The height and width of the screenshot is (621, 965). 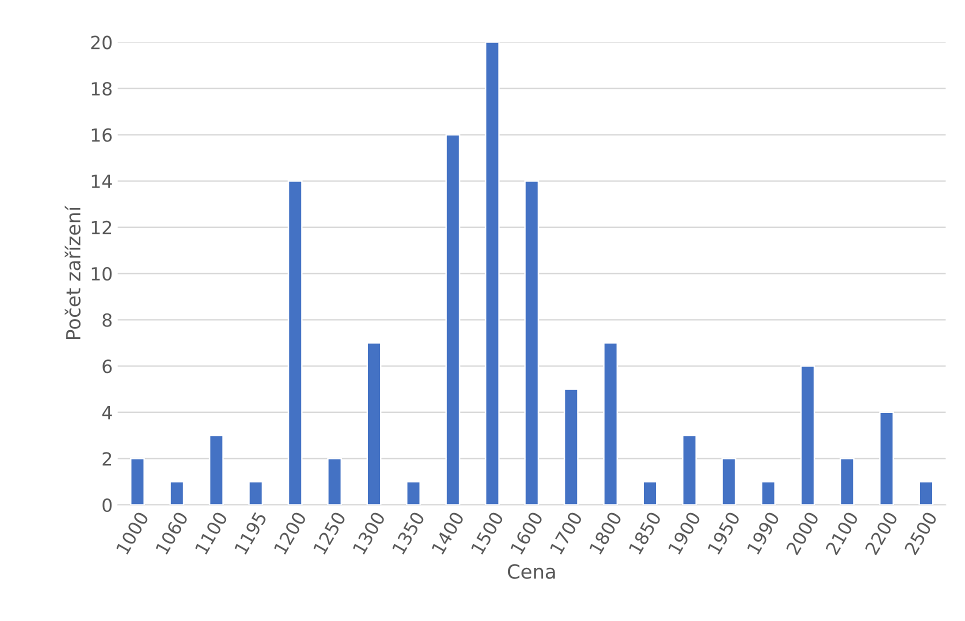 I want to click on y-axis-title: Počet zařízení, so click(x=72, y=273).